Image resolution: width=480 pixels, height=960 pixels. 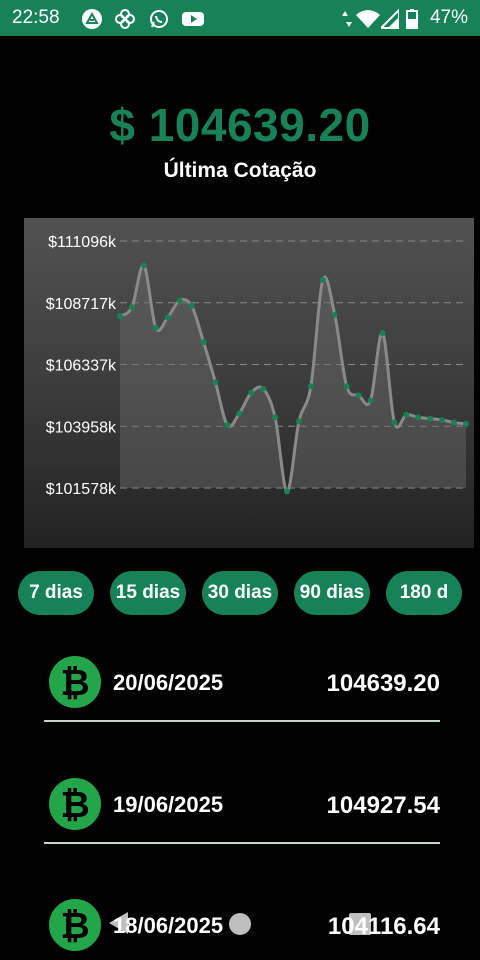 What do you see at coordinates (56, 593) in the screenshot?
I see `period-button-7-dias: 7 dias` at bounding box center [56, 593].